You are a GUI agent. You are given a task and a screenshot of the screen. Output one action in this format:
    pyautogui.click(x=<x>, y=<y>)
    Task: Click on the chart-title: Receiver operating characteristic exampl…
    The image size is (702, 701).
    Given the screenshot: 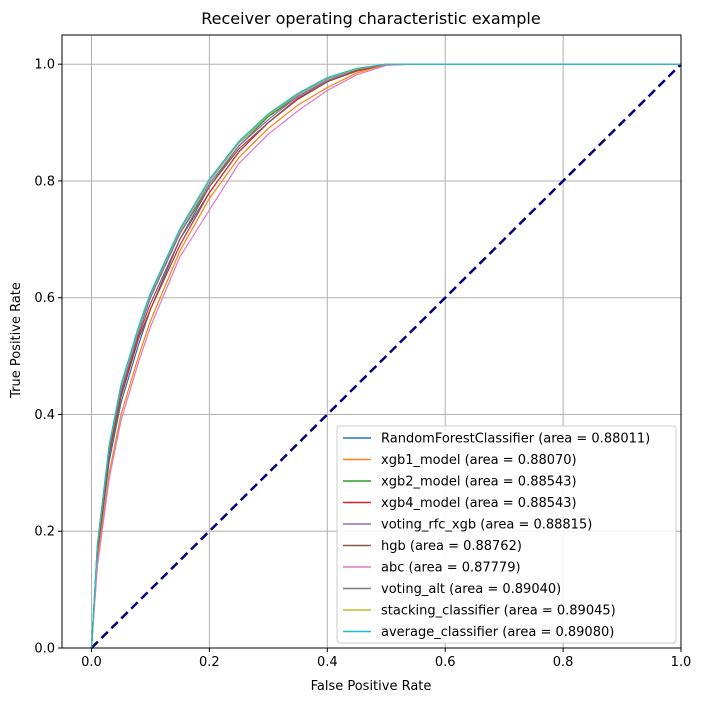 What is the action you would take?
    pyautogui.click(x=370, y=18)
    